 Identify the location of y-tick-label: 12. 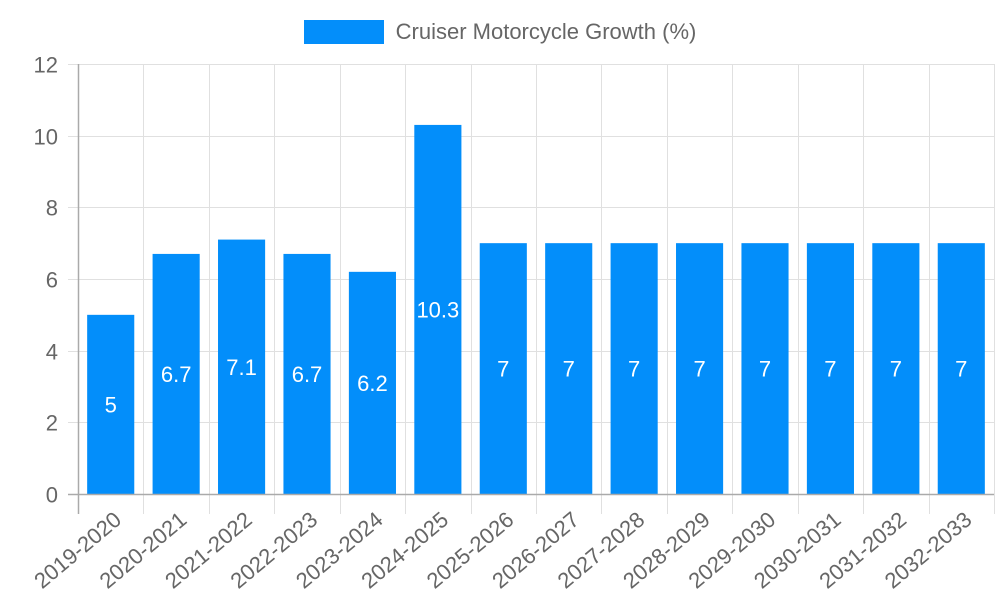
(46, 65).